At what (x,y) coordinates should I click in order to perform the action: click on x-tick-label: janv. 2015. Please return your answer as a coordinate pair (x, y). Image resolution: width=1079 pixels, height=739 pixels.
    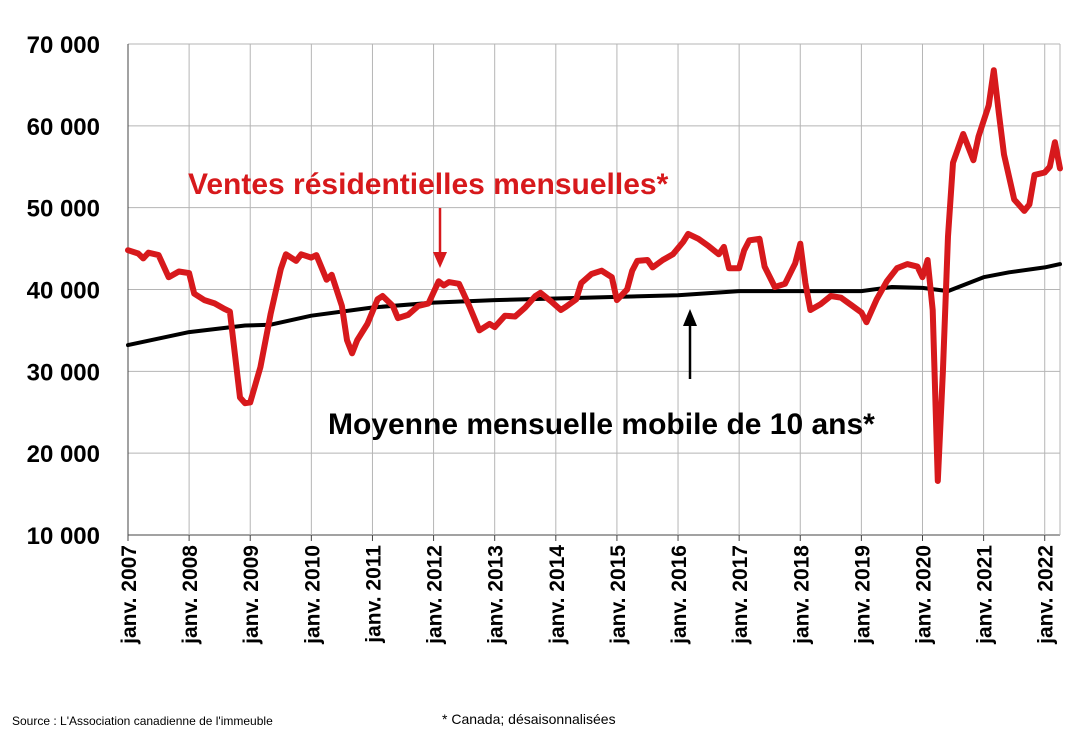
    Looking at the image, I should click on (618, 595).